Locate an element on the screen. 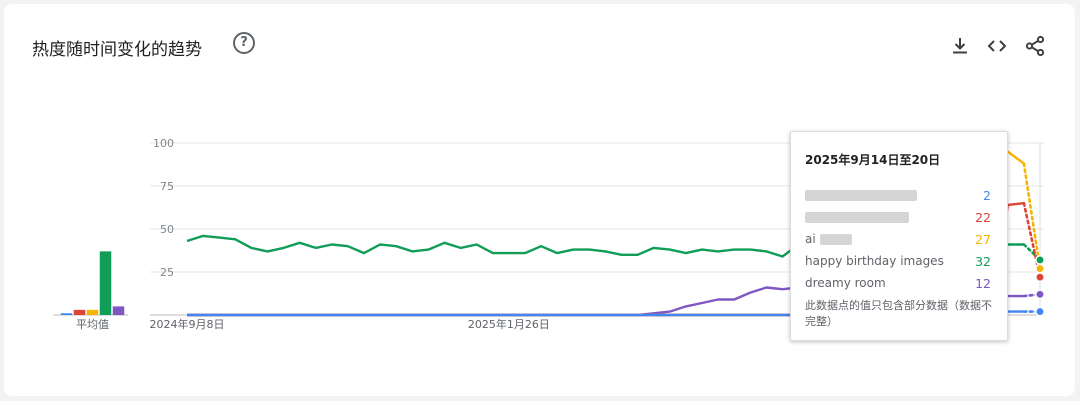 The width and height of the screenshot is (1080, 401). bar-axis-label: 平均值 is located at coordinates (92, 324).